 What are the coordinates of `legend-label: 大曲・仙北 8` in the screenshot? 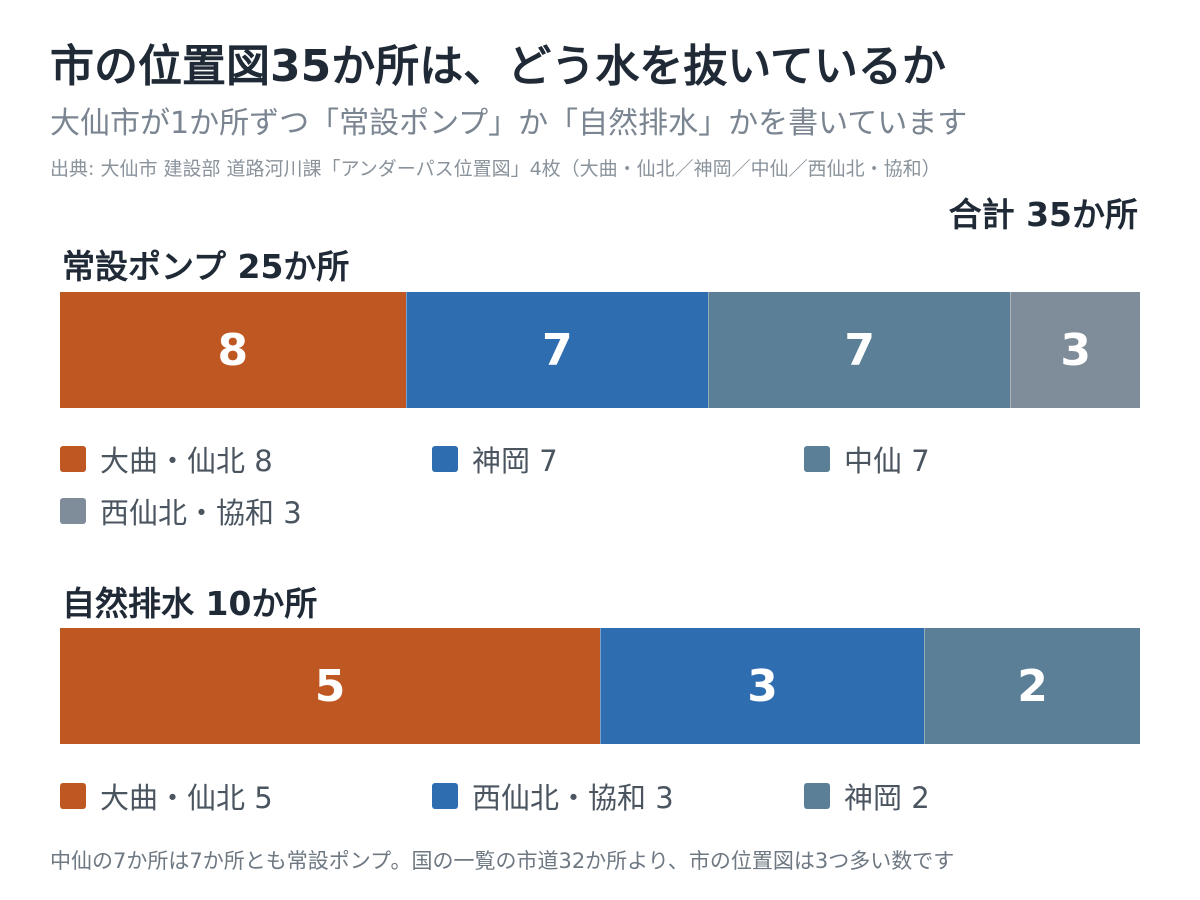 It's located at (186, 461).